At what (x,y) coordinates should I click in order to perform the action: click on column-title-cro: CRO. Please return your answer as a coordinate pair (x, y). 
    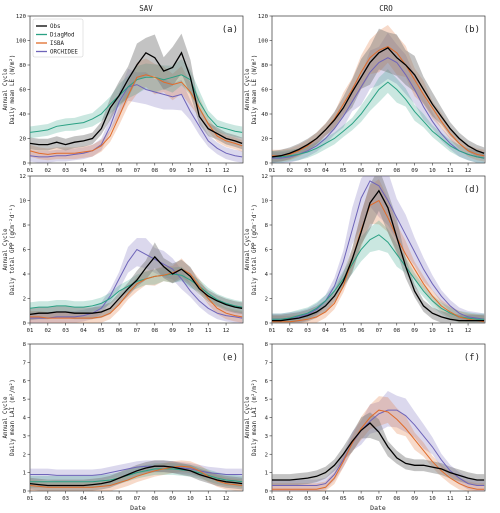
    Looking at the image, I should click on (386, 8).